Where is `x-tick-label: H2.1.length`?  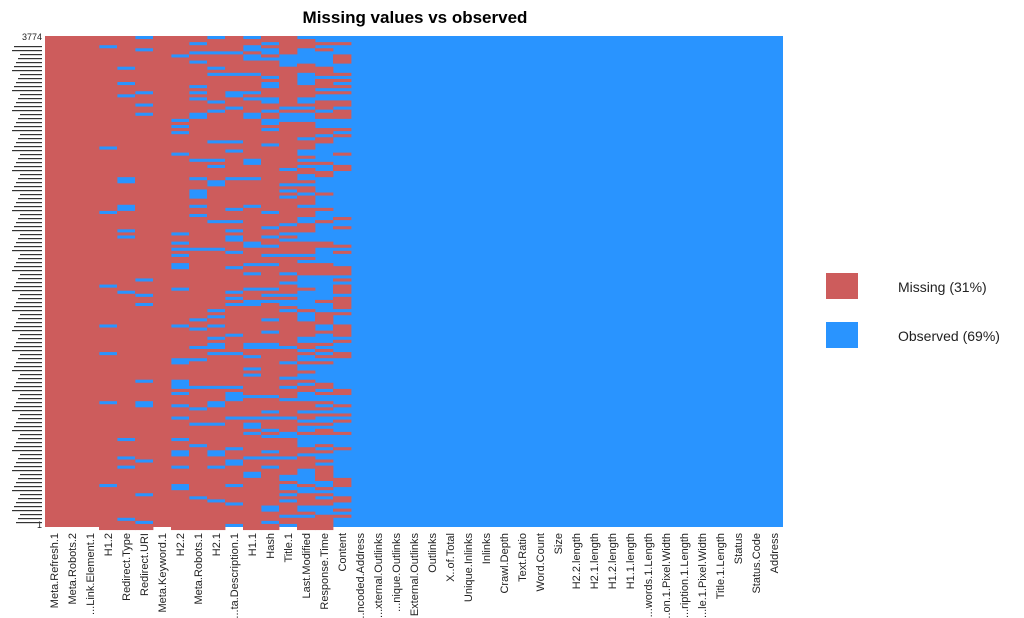 x-tick-label: H2.1.length is located at coordinates (595, 561).